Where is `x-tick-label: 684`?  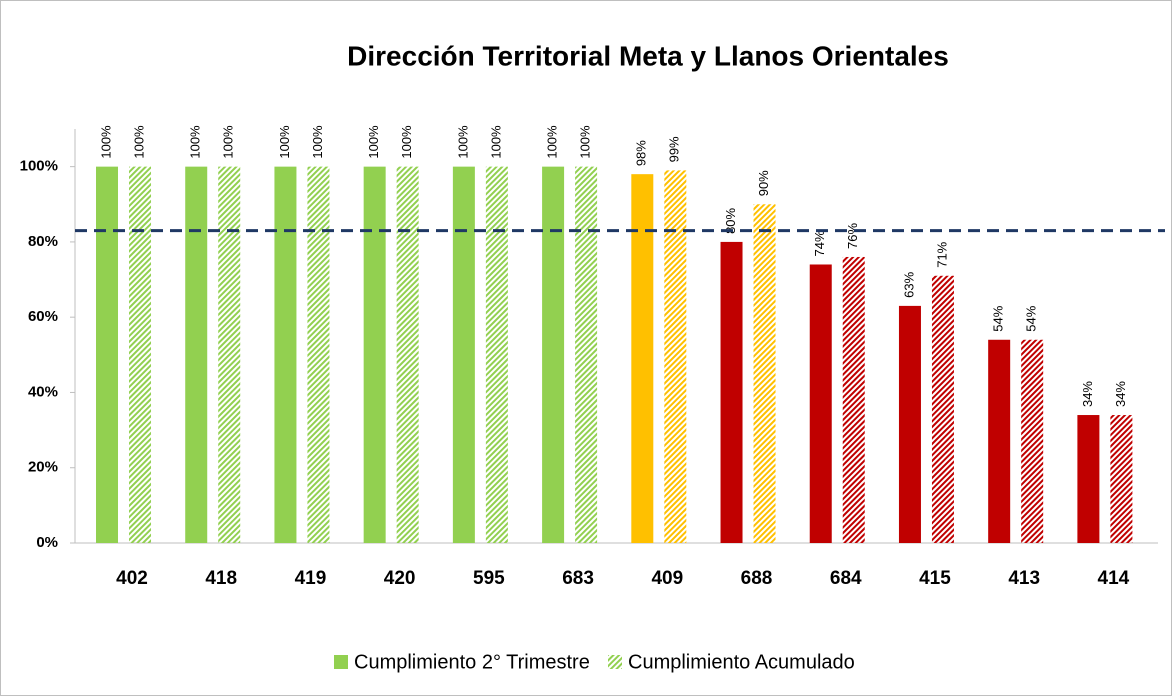 x-tick-label: 684 is located at coordinates (846, 578).